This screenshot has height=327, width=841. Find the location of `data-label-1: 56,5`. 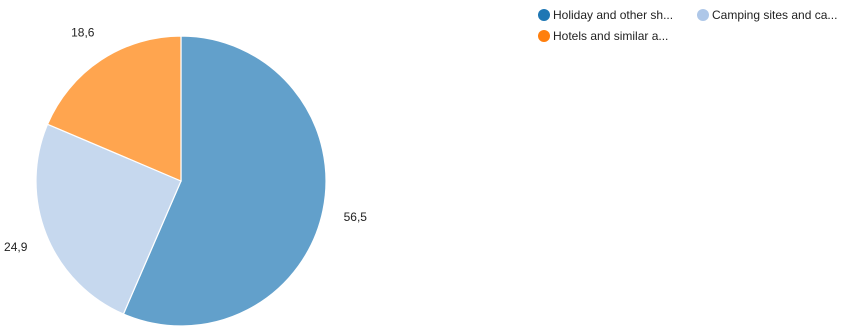

data-label-1: 56,5 is located at coordinates (356, 217).